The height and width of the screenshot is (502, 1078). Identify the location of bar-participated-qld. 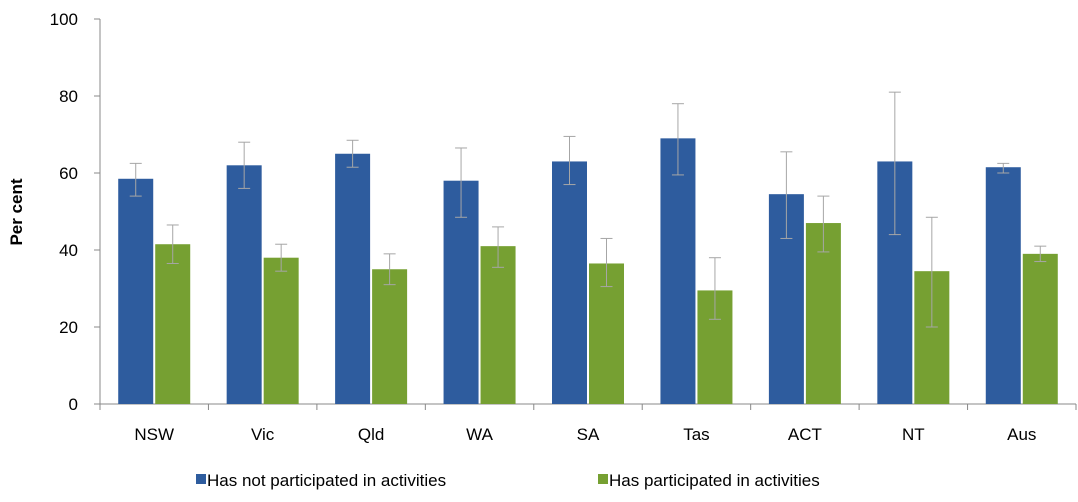
(390, 336).